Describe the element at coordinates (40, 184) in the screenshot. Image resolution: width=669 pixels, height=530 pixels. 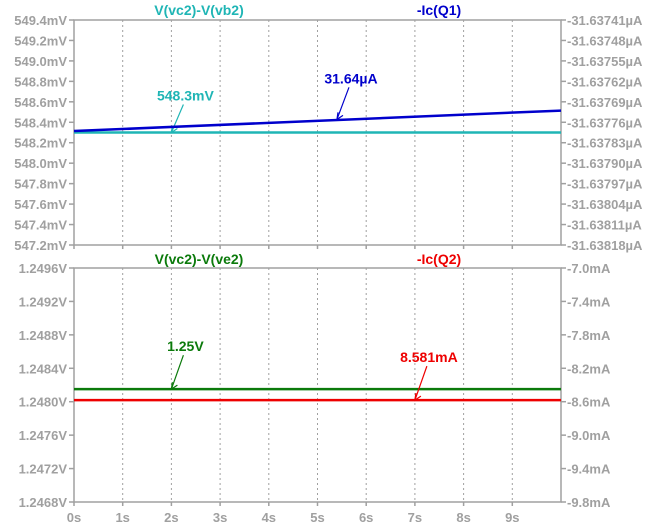
I see `left-axis-tick-label: 547.8mV` at that location.